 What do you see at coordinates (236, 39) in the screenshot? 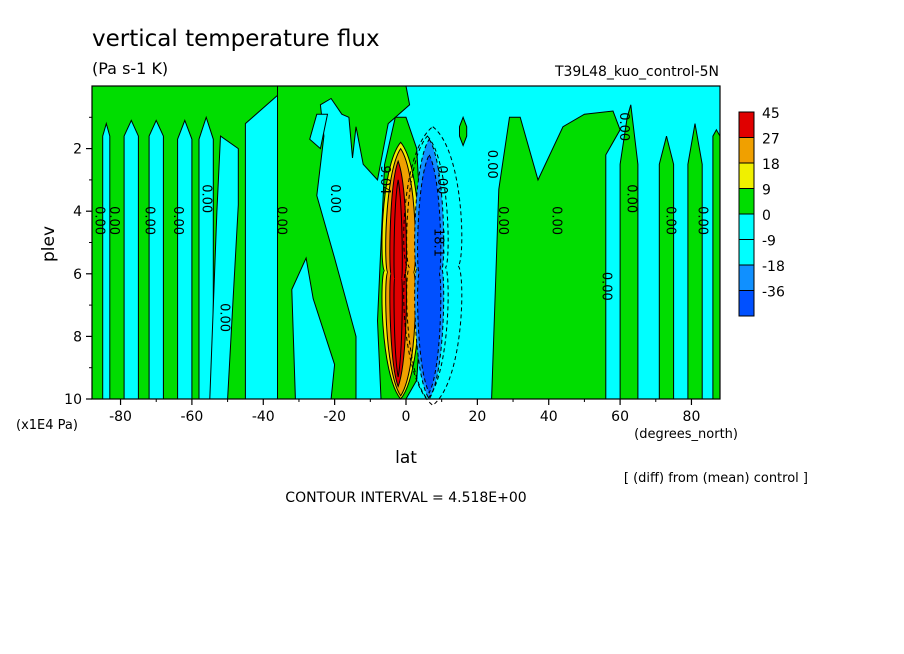
I see `chart-title: vertical temperature flux` at bounding box center [236, 39].